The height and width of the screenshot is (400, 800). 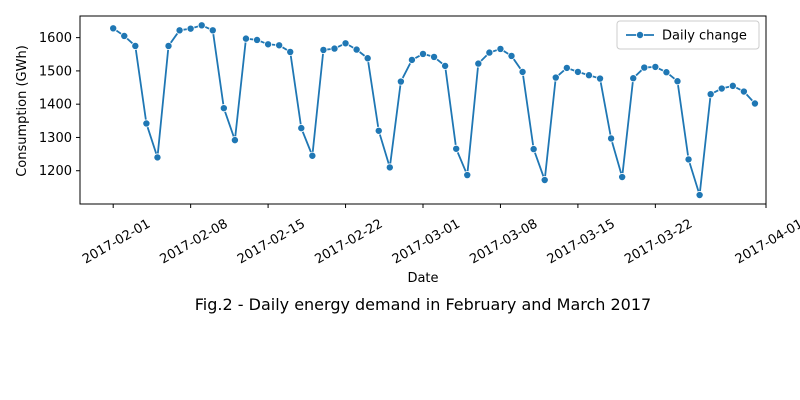 I want to click on y-tick-label: 1200, so click(x=55, y=171).